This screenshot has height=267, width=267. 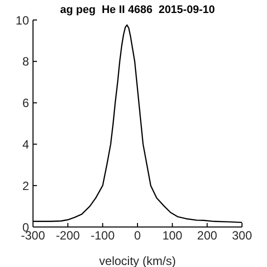 I want to click on chart-title: ag peg He II 4686 2015-09-10, so click(x=137, y=10).